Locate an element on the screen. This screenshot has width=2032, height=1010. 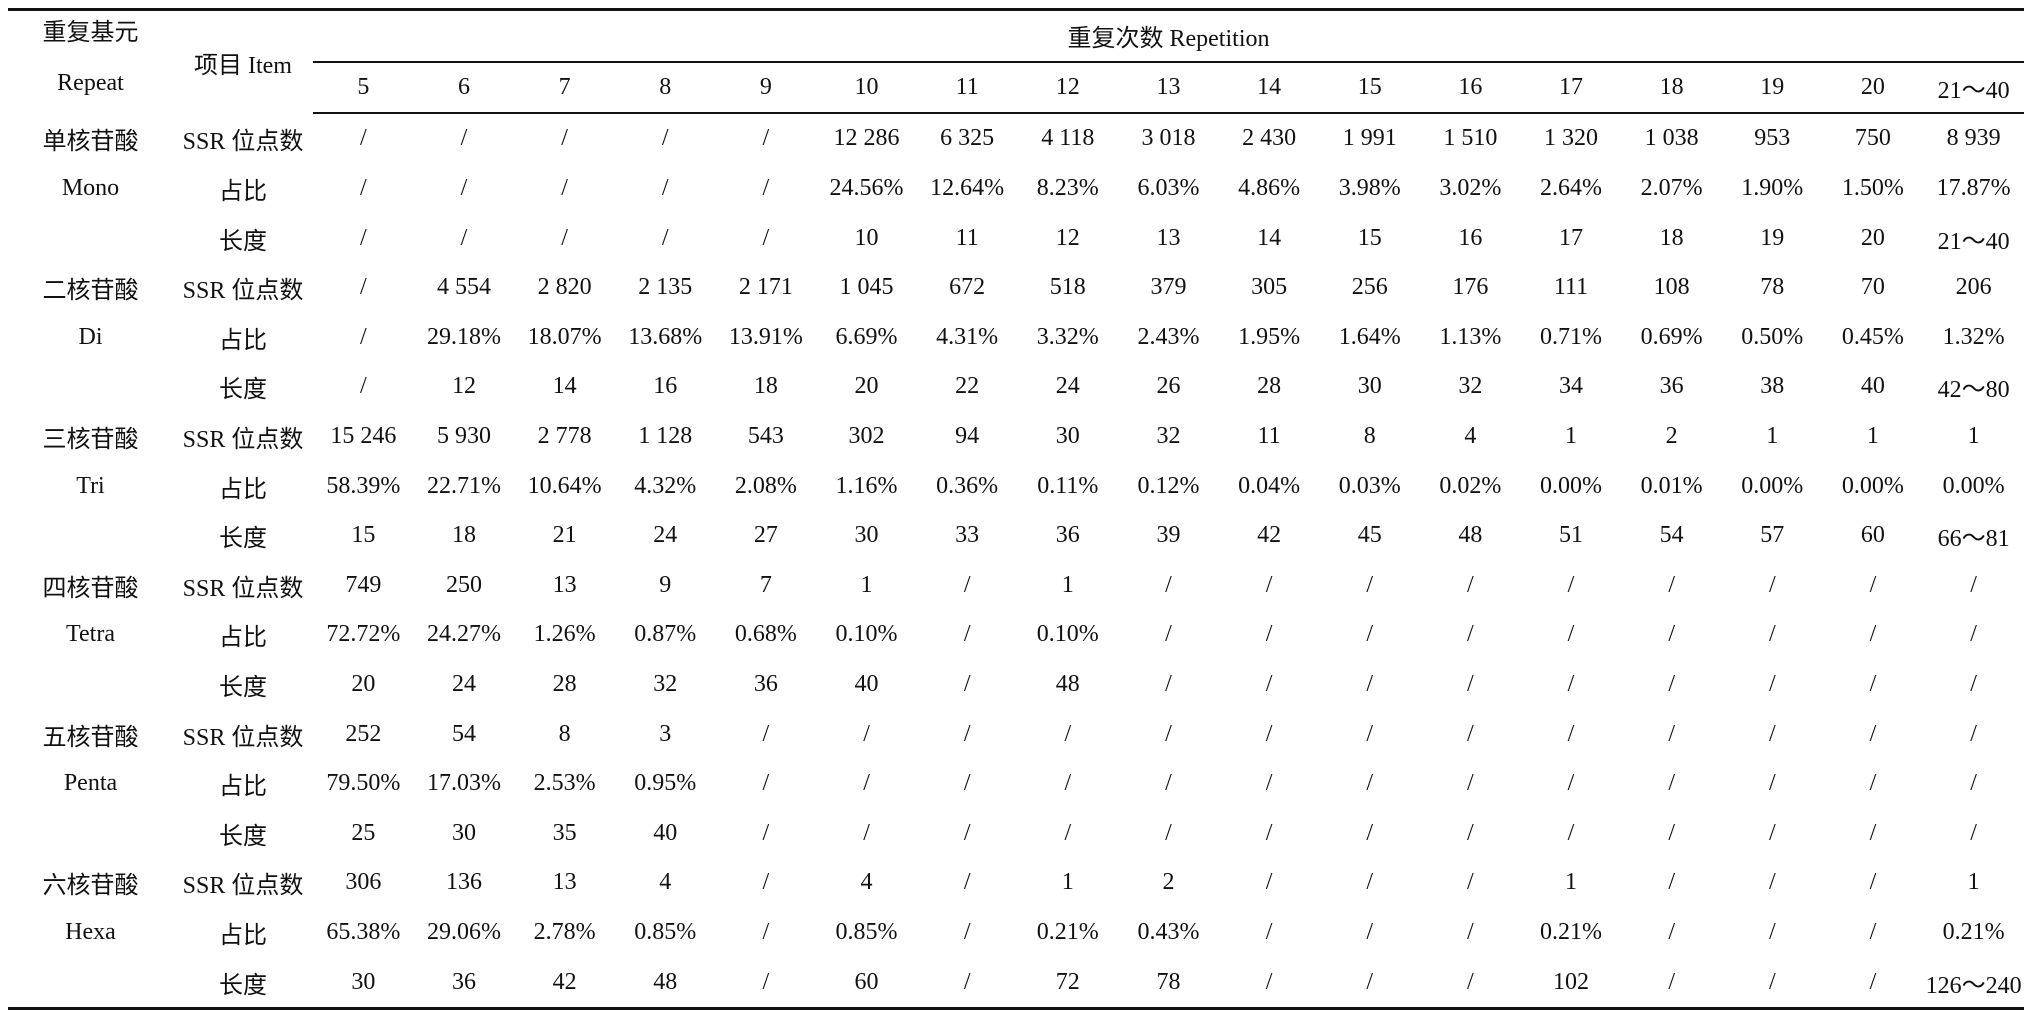
data-cell: 2 171 is located at coordinates (765, 287).